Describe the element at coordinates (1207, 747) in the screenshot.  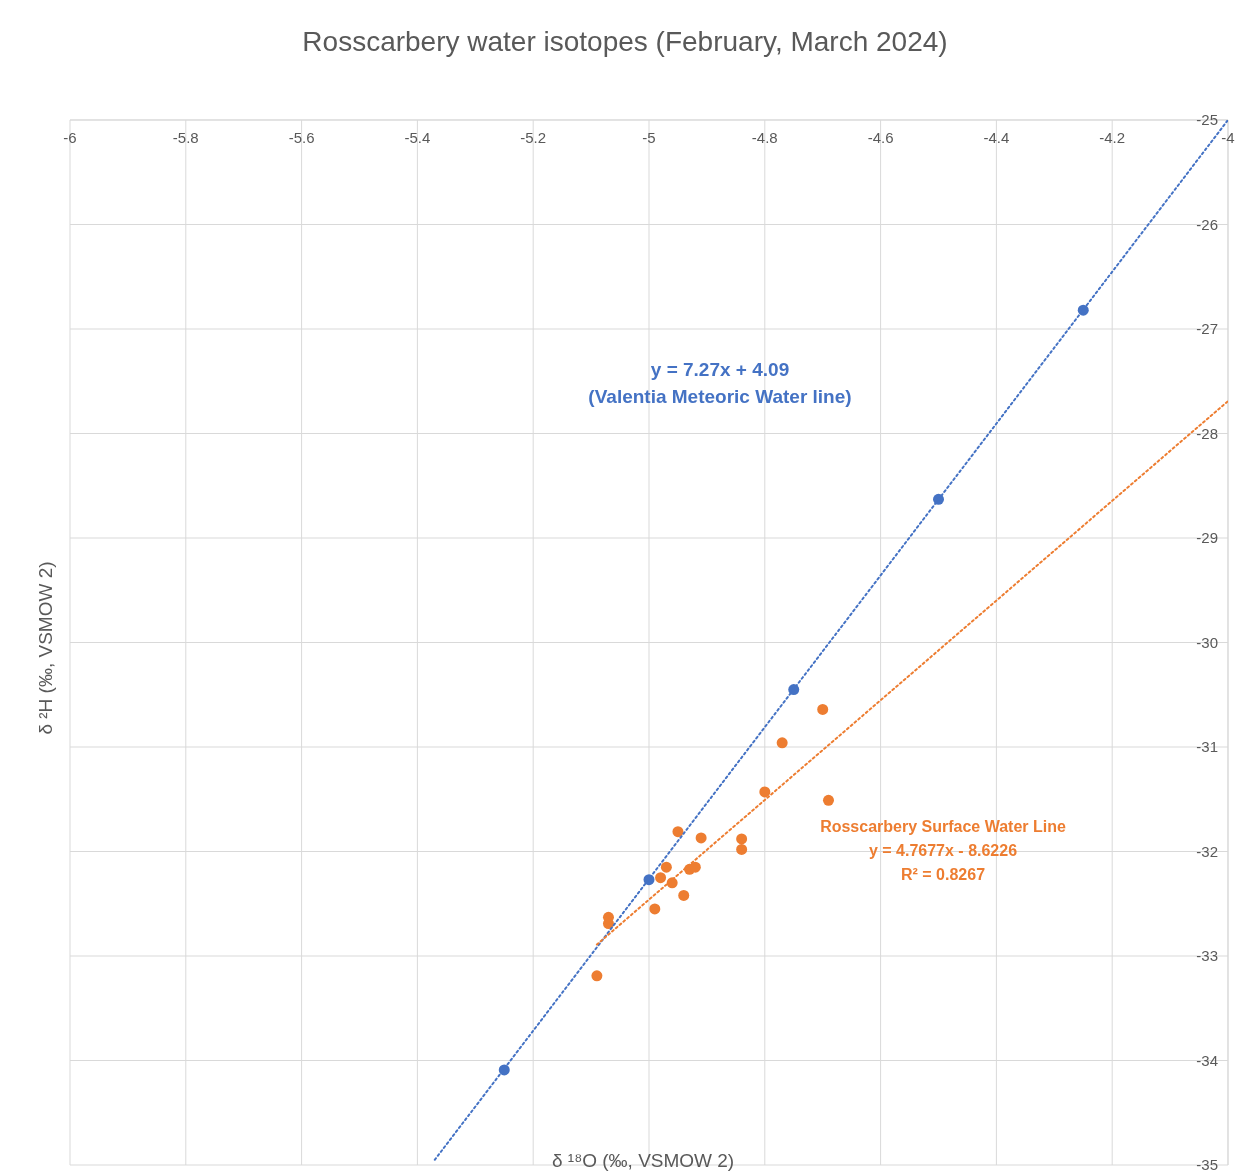
I see `y-tick-label: -31` at that location.